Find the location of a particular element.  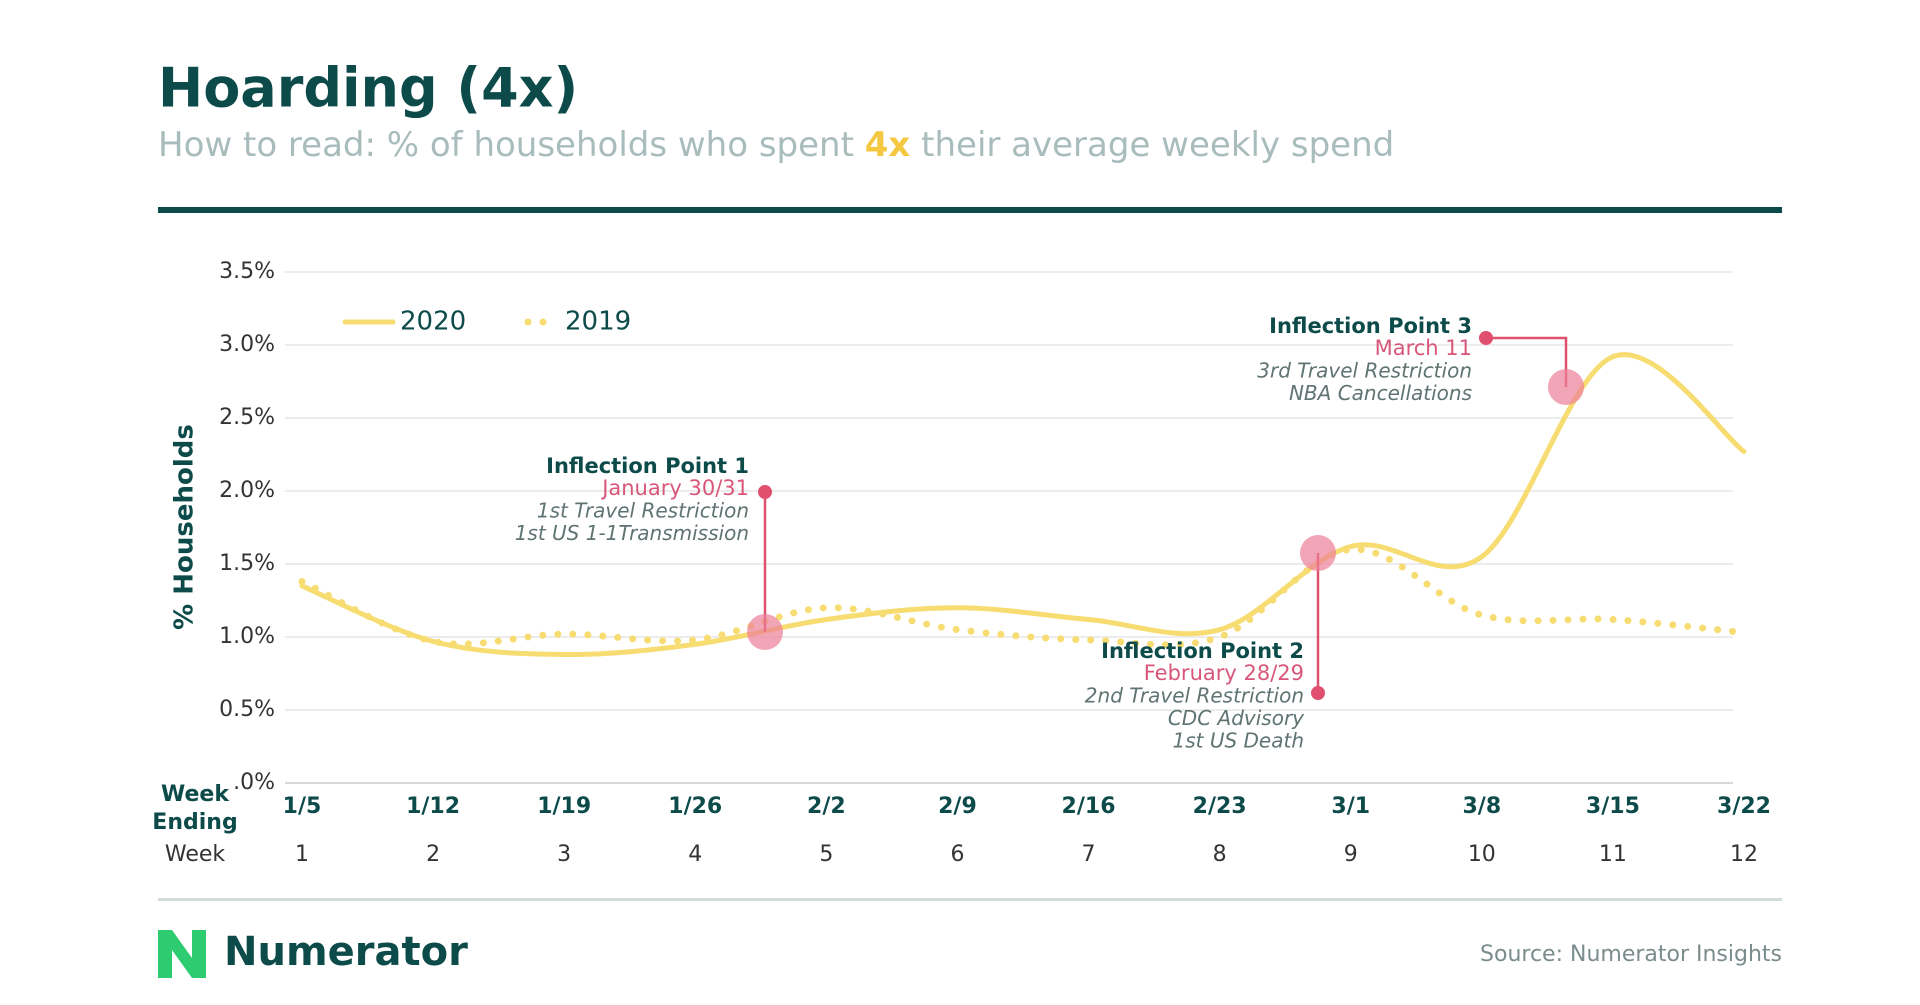

x-tick-label: 2/2 is located at coordinates (826, 806).